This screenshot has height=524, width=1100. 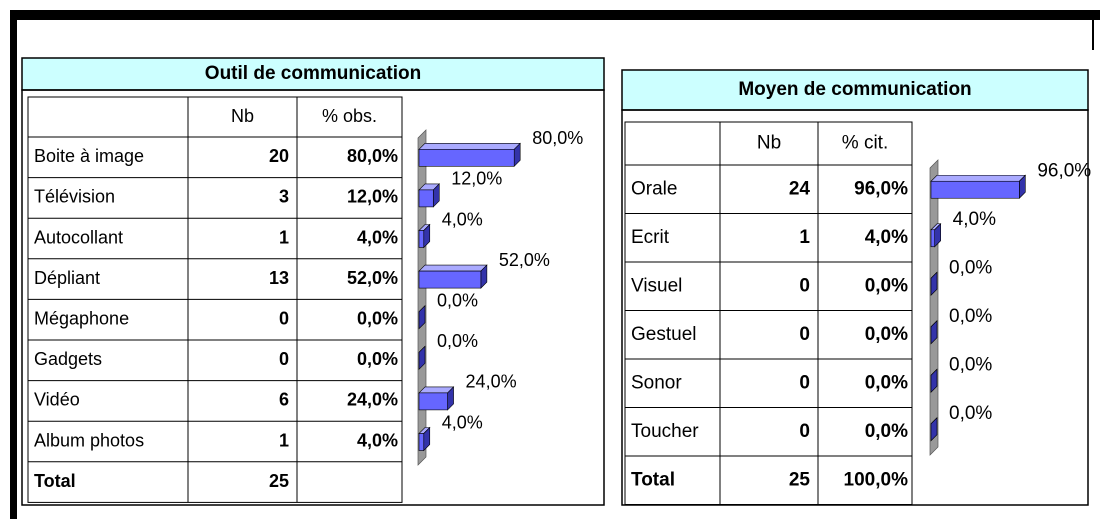 I want to click on row-label: Vidéo, so click(x=57, y=400).